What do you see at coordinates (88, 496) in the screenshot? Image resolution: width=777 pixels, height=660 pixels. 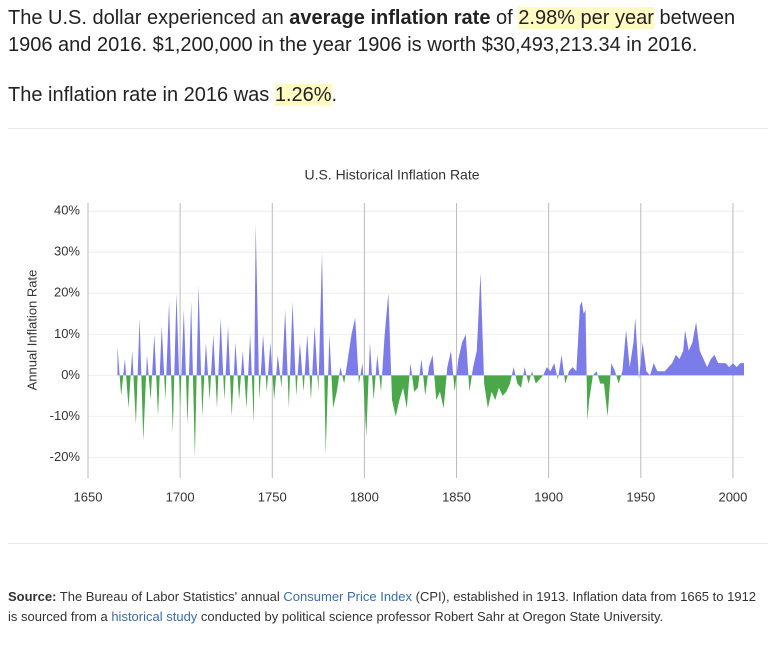 I see `x-tick-label: 1650` at bounding box center [88, 496].